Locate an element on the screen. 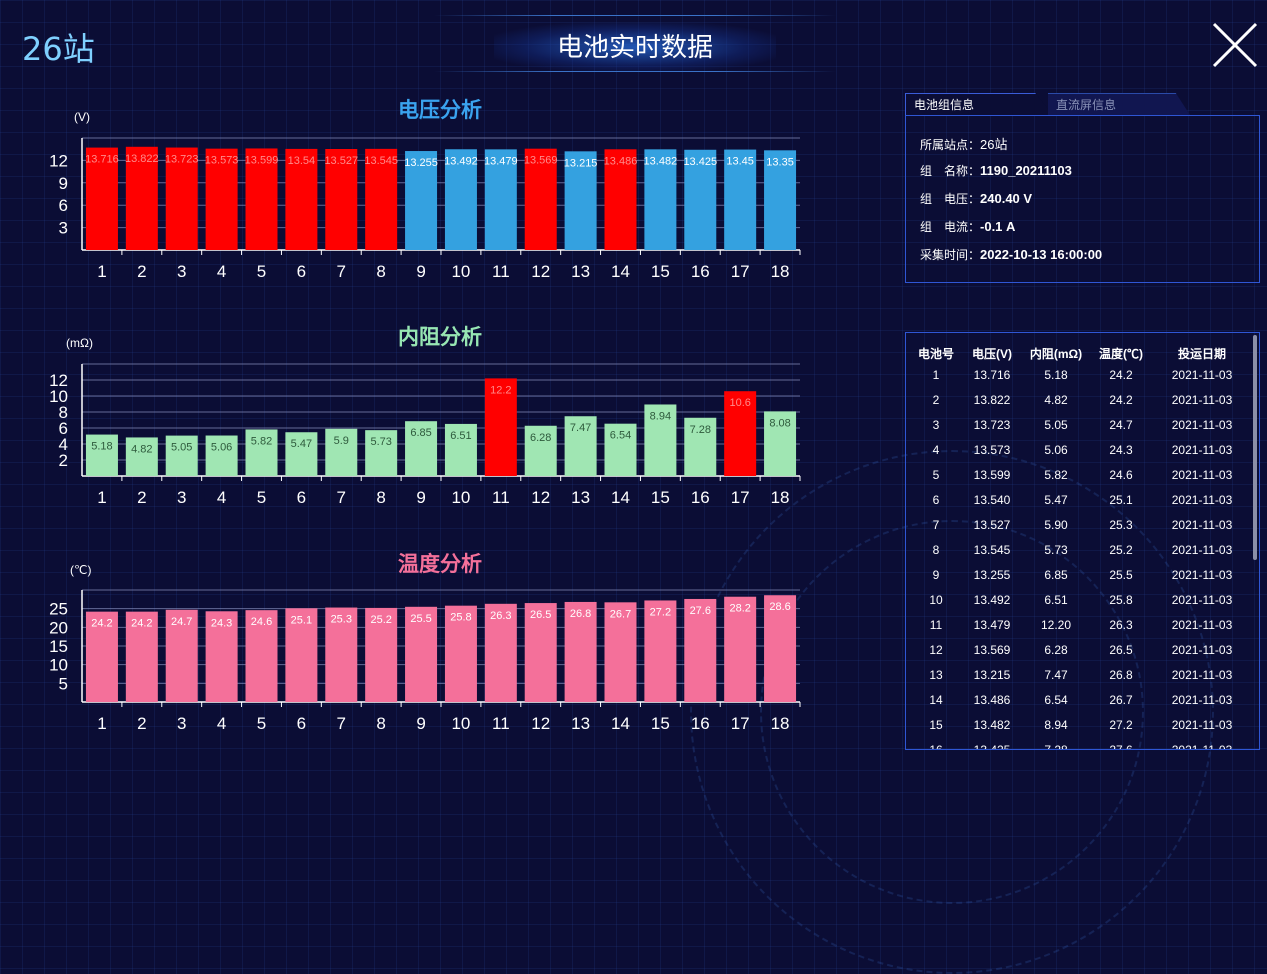  table-row: 13 13.215 7.47 26.8 2021-11-03 is located at coordinates (1081, 680).